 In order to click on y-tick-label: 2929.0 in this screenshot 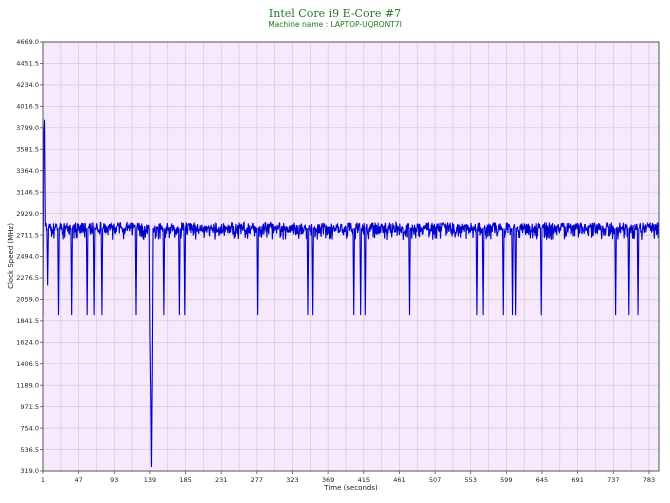, I will do `click(27, 214)`.